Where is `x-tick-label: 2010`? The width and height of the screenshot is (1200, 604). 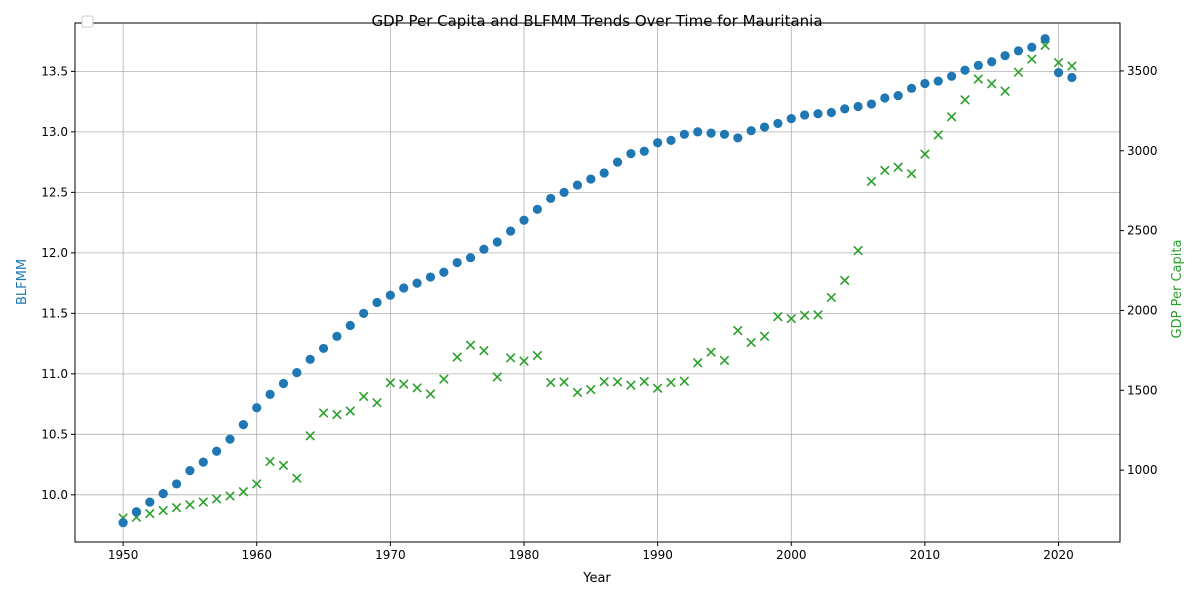 x-tick-label: 2010 is located at coordinates (925, 555).